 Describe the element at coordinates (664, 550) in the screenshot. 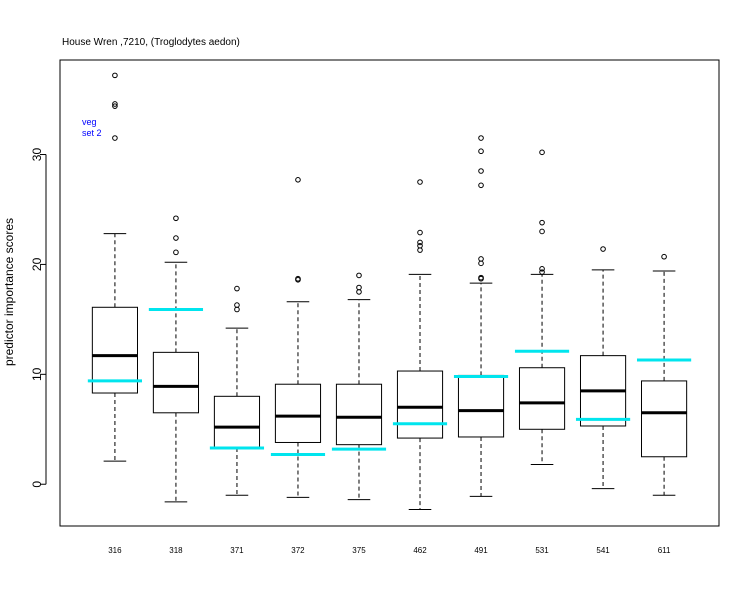

I see `x-tick-label: 611` at that location.